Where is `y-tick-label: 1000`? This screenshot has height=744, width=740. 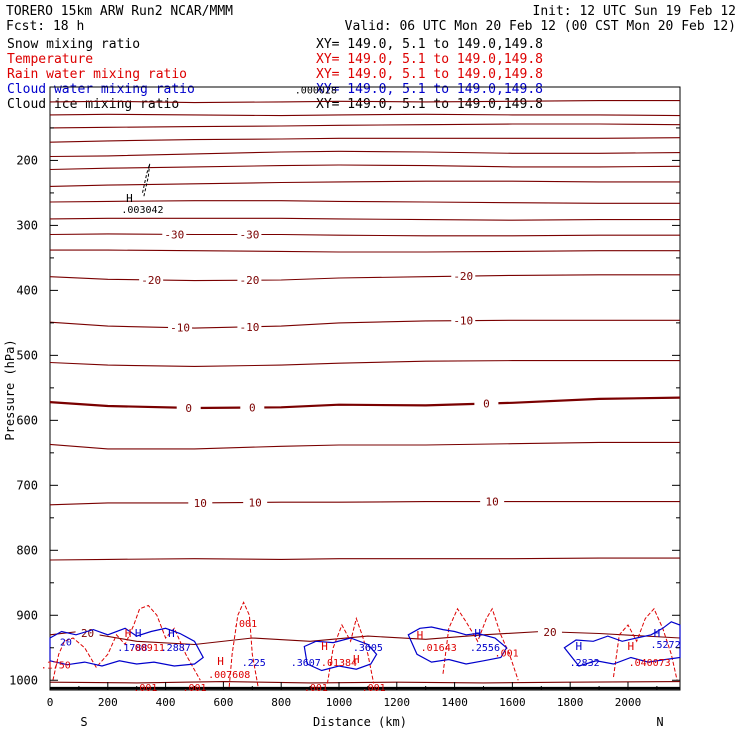
y-tick-label: 1000 is located at coordinates (23, 680).